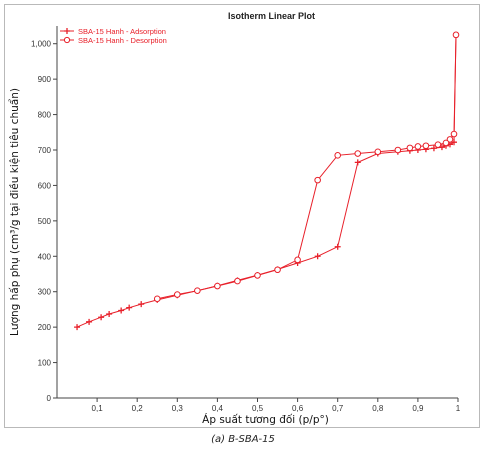 Image resolution: width=486 pixels, height=454 pixels. What do you see at coordinates (338, 408) in the screenshot?
I see `x-tick-label: 0,7` at bounding box center [338, 408].